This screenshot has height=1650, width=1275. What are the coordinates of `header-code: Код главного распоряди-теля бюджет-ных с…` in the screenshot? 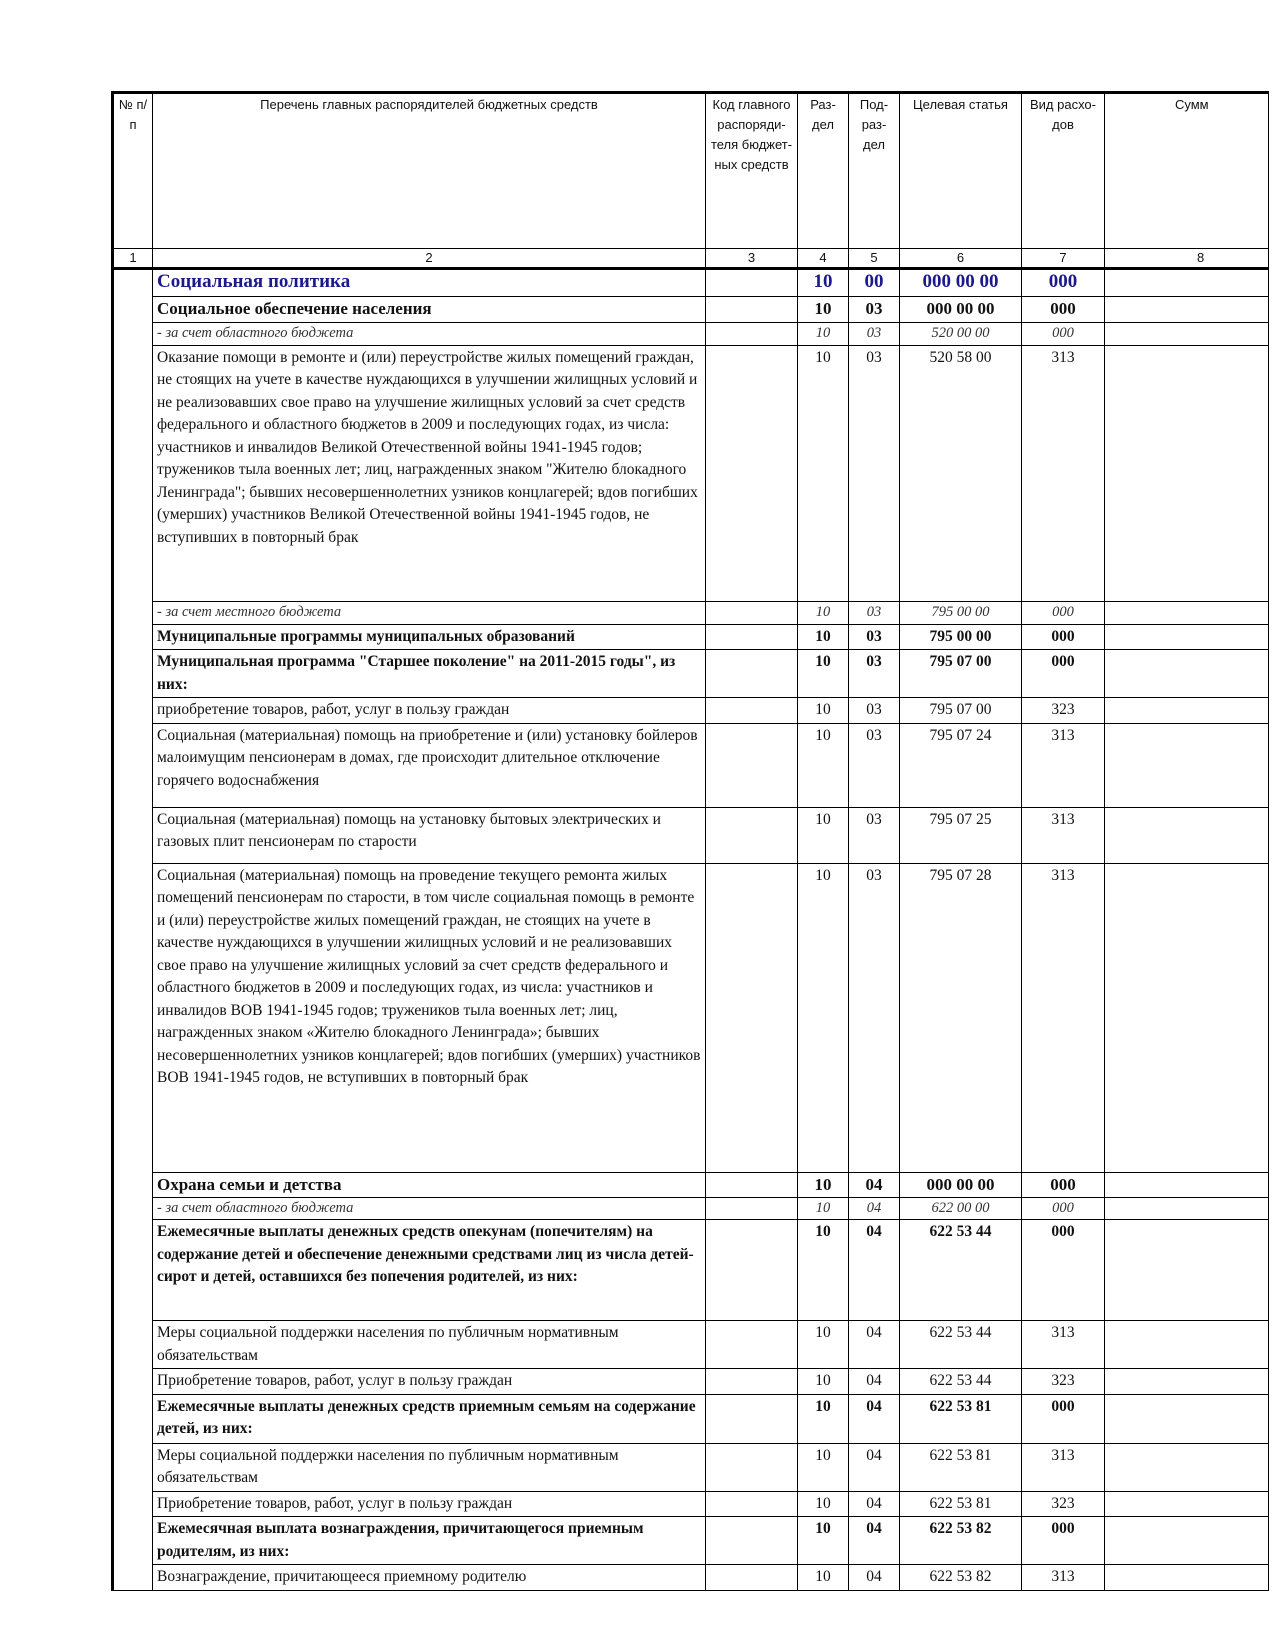 It's located at (751, 170).